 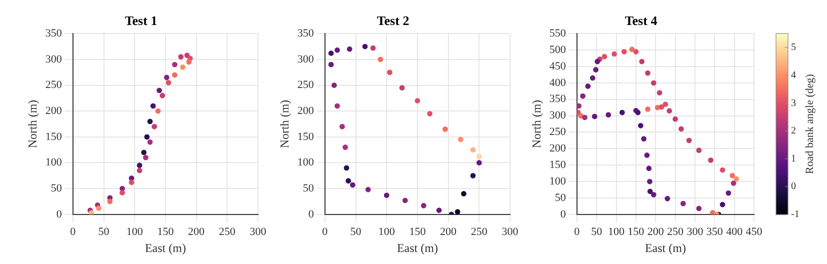 What do you see at coordinates (735, 232) in the screenshot?
I see `x-tick-label: 400` at bounding box center [735, 232].